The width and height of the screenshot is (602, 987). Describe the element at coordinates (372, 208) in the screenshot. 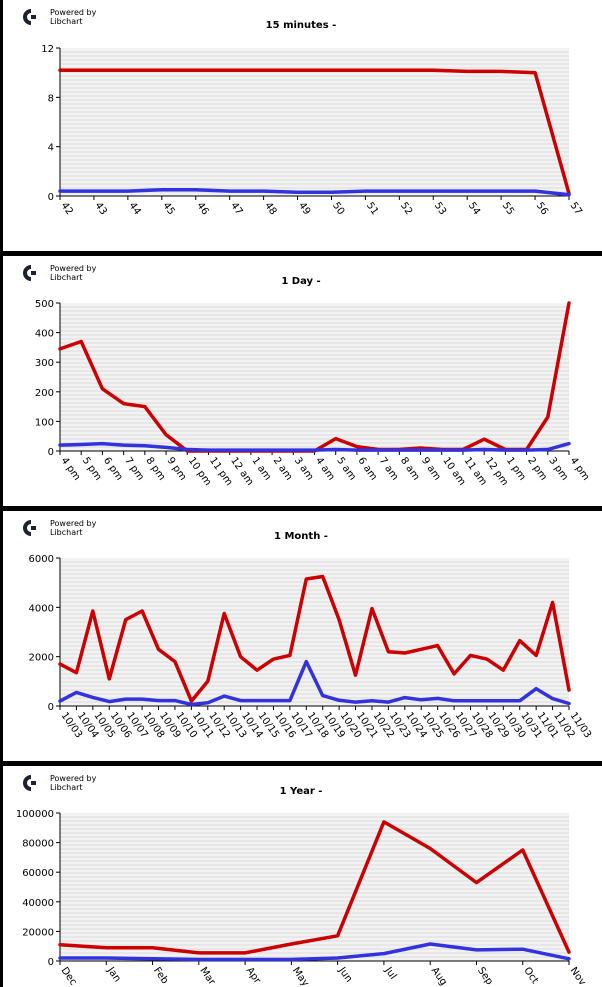

I see `x-tick-label: 51` at that location.